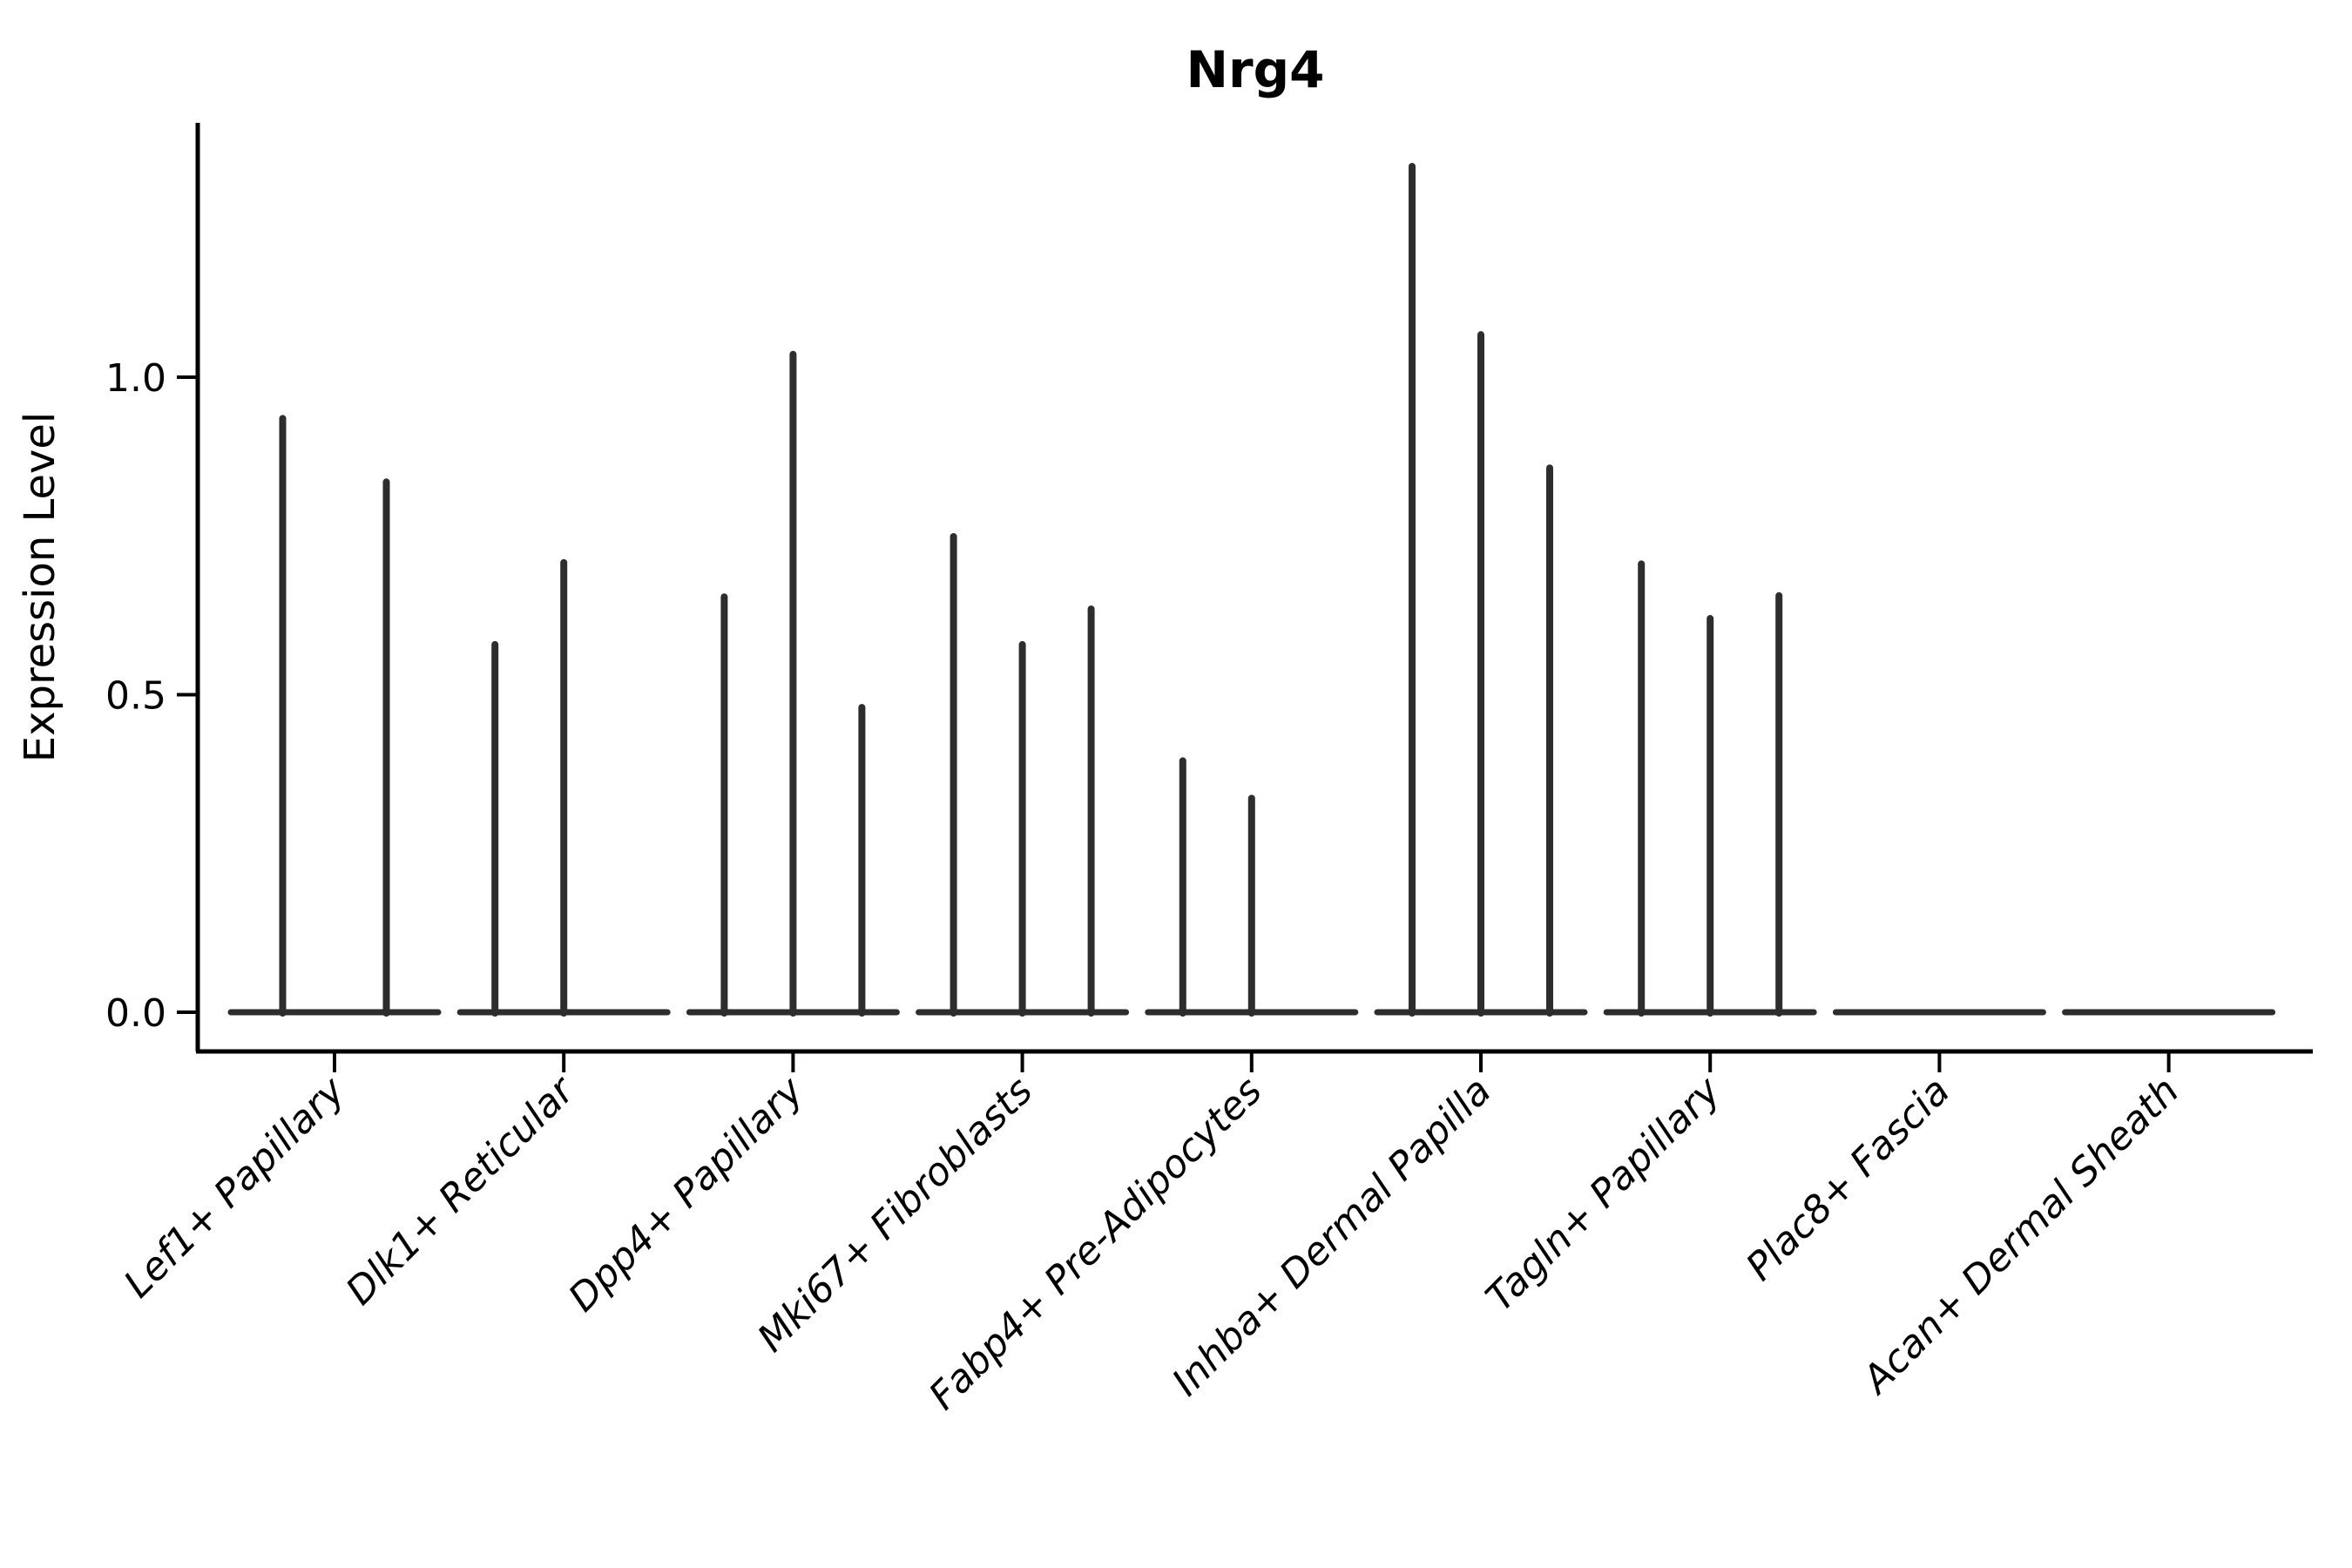 This screenshot has height=1568, width=2352. I want to click on y-tick-label: 0.0, so click(135, 1014).